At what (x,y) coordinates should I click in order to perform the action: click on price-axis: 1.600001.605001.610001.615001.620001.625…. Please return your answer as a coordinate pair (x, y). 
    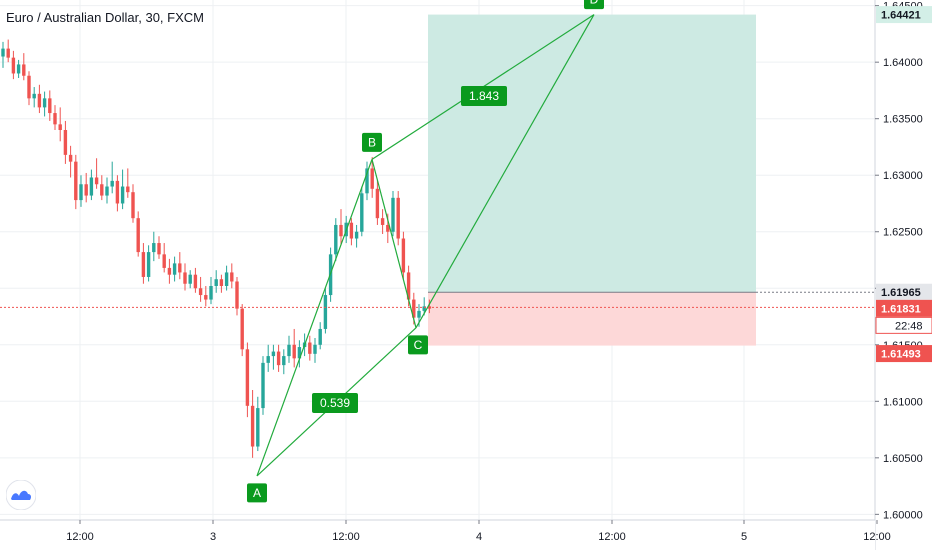
    Looking at the image, I should click on (903, 275).